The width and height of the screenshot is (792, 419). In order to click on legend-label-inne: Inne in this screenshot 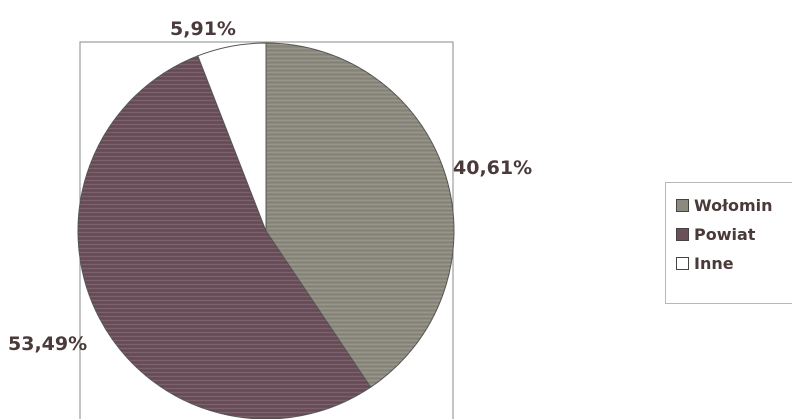, I will do `click(714, 263)`.